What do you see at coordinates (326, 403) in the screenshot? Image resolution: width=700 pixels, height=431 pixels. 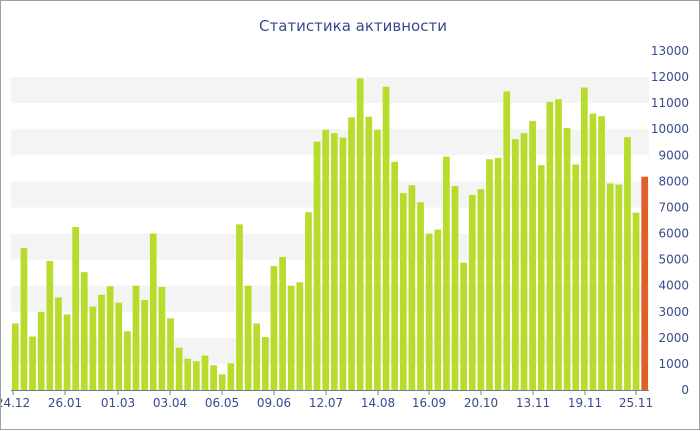 I see `x-tick-label: 12.07` at bounding box center [326, 403].